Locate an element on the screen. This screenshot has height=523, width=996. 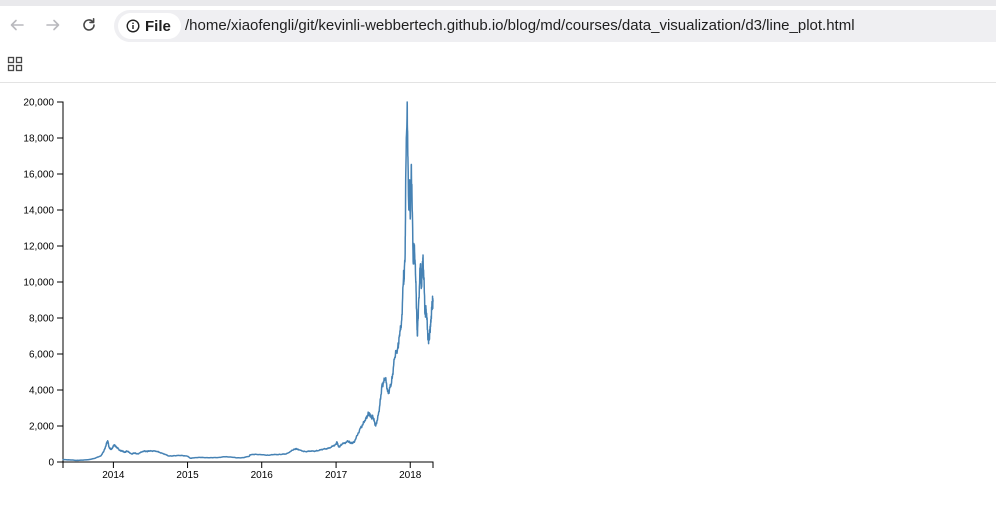
x-tick-label: 2016 is located at coordinates (262, 475).